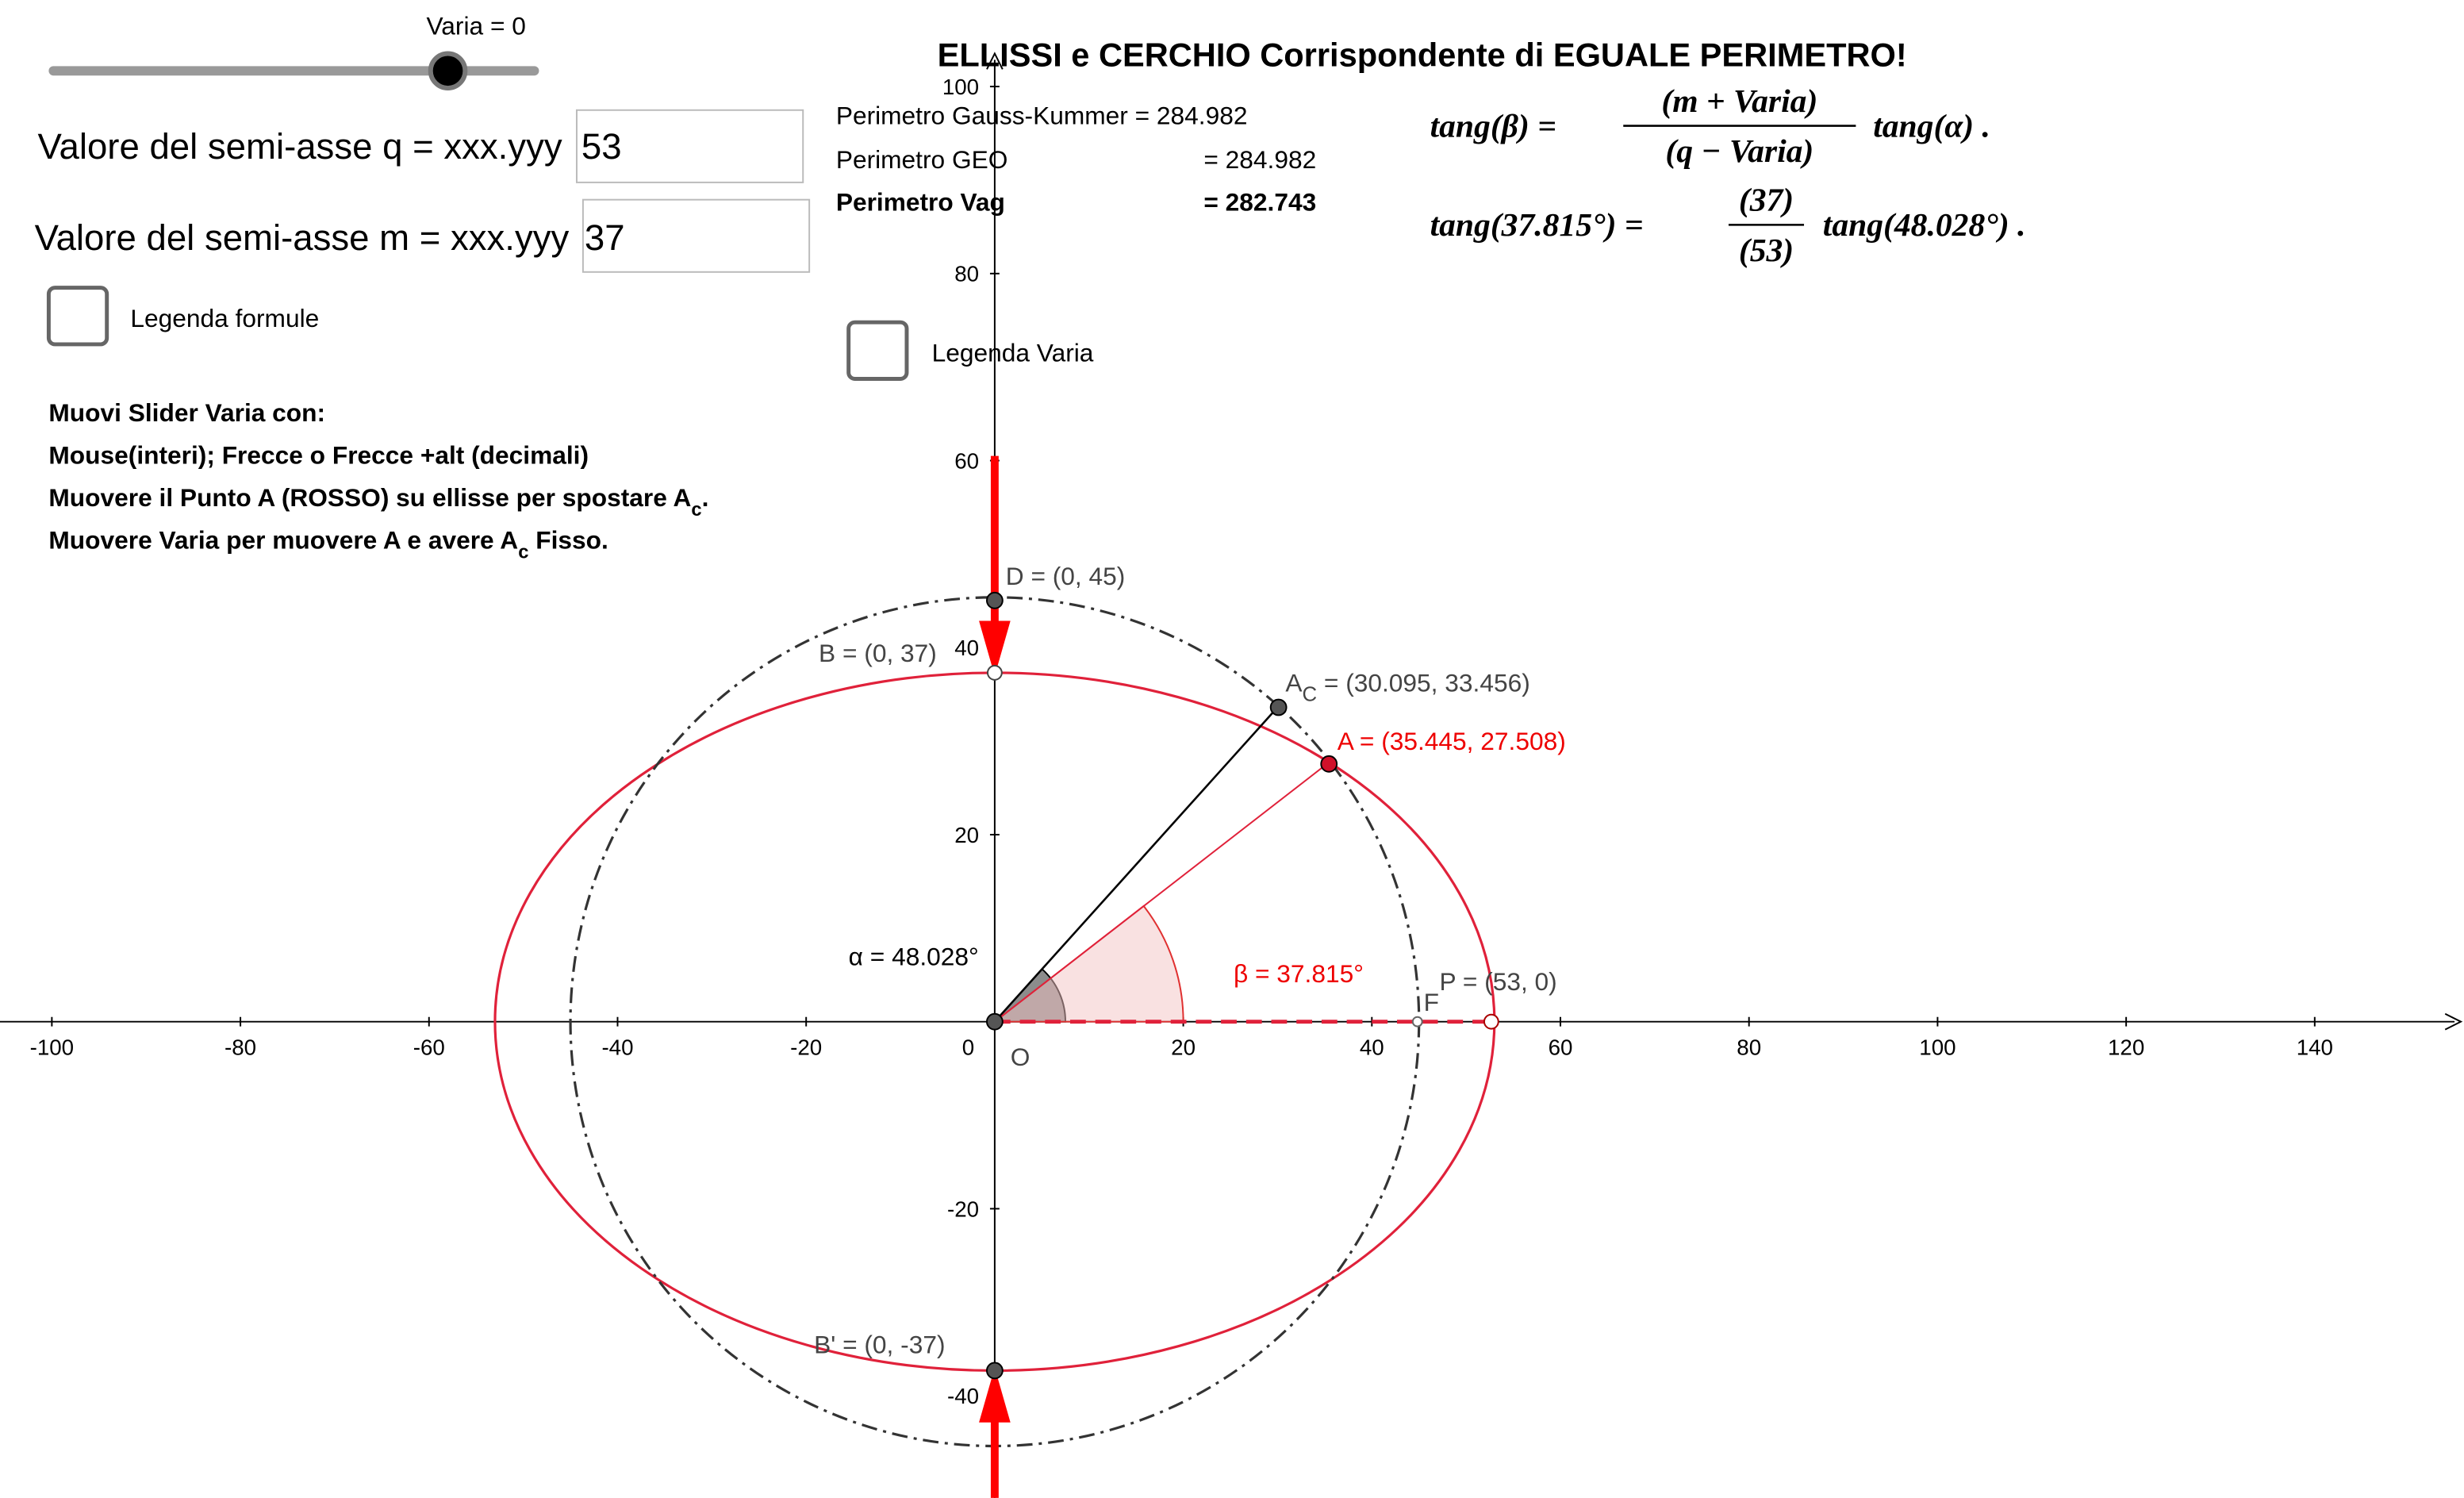  I want to click on point-d, so click(994, 600).